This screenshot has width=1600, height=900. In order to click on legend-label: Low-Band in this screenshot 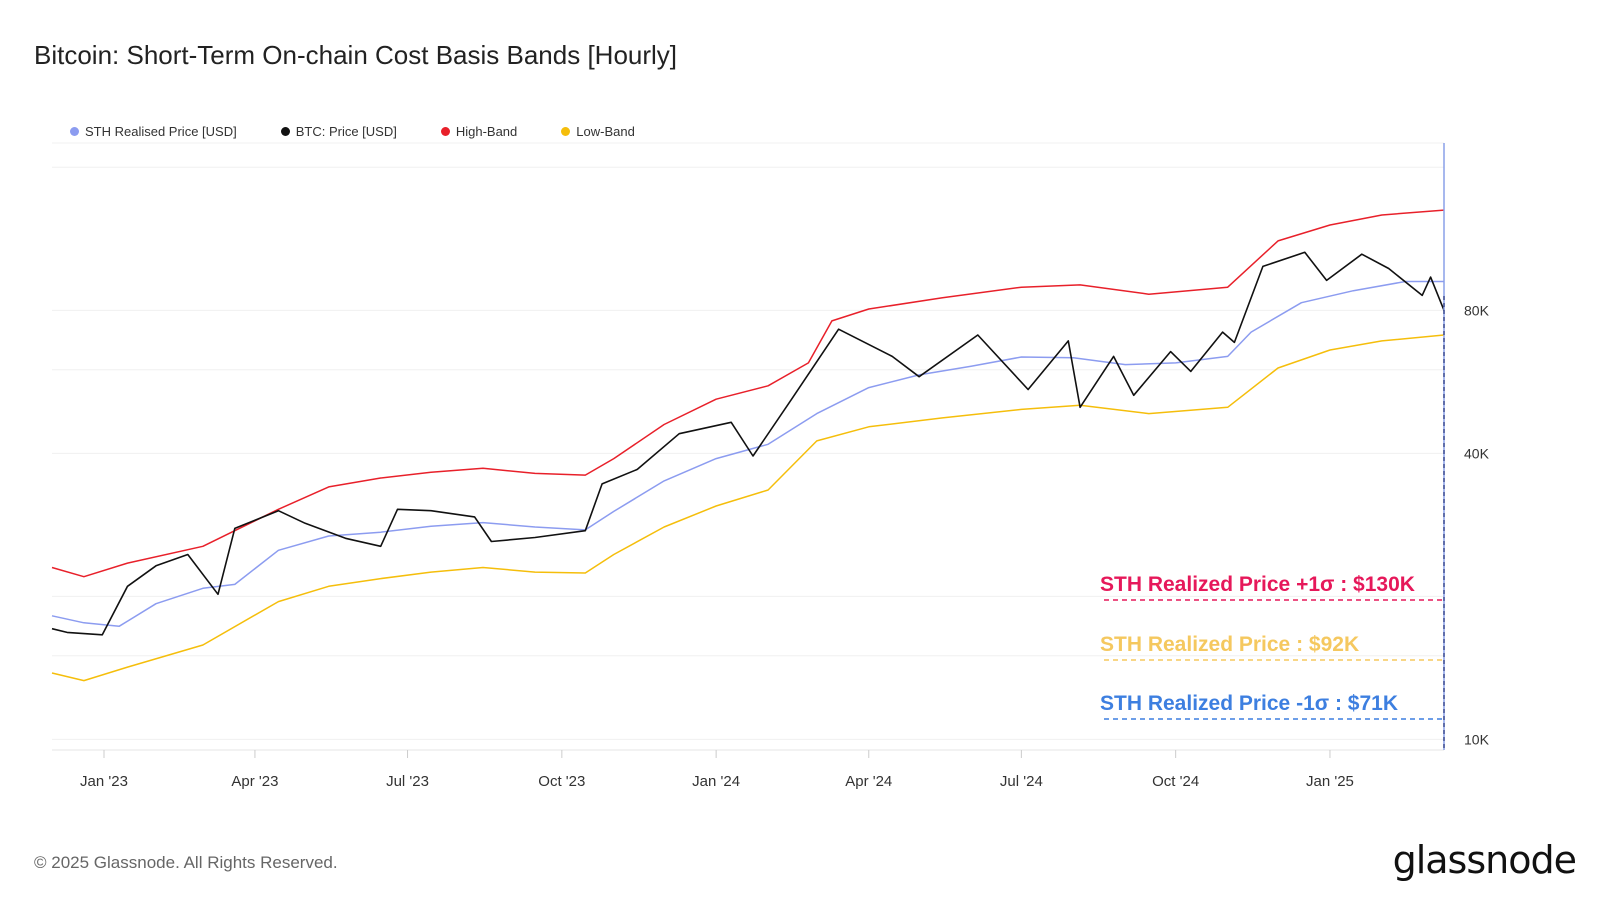, I will do `click(605, 131)`.